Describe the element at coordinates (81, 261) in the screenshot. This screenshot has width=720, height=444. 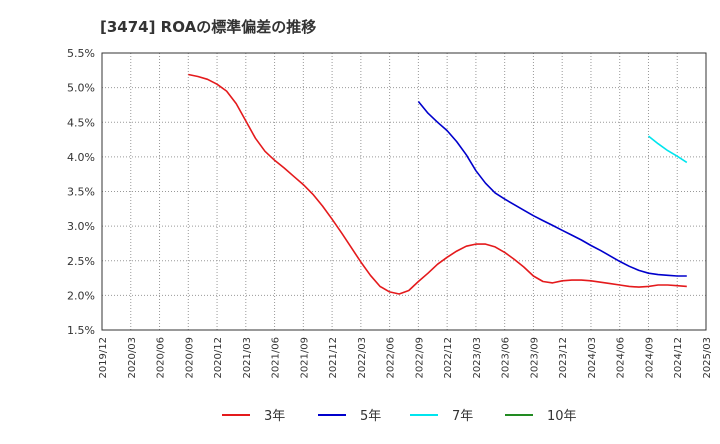
I see `y-tick-label: 2.5%` at that location.